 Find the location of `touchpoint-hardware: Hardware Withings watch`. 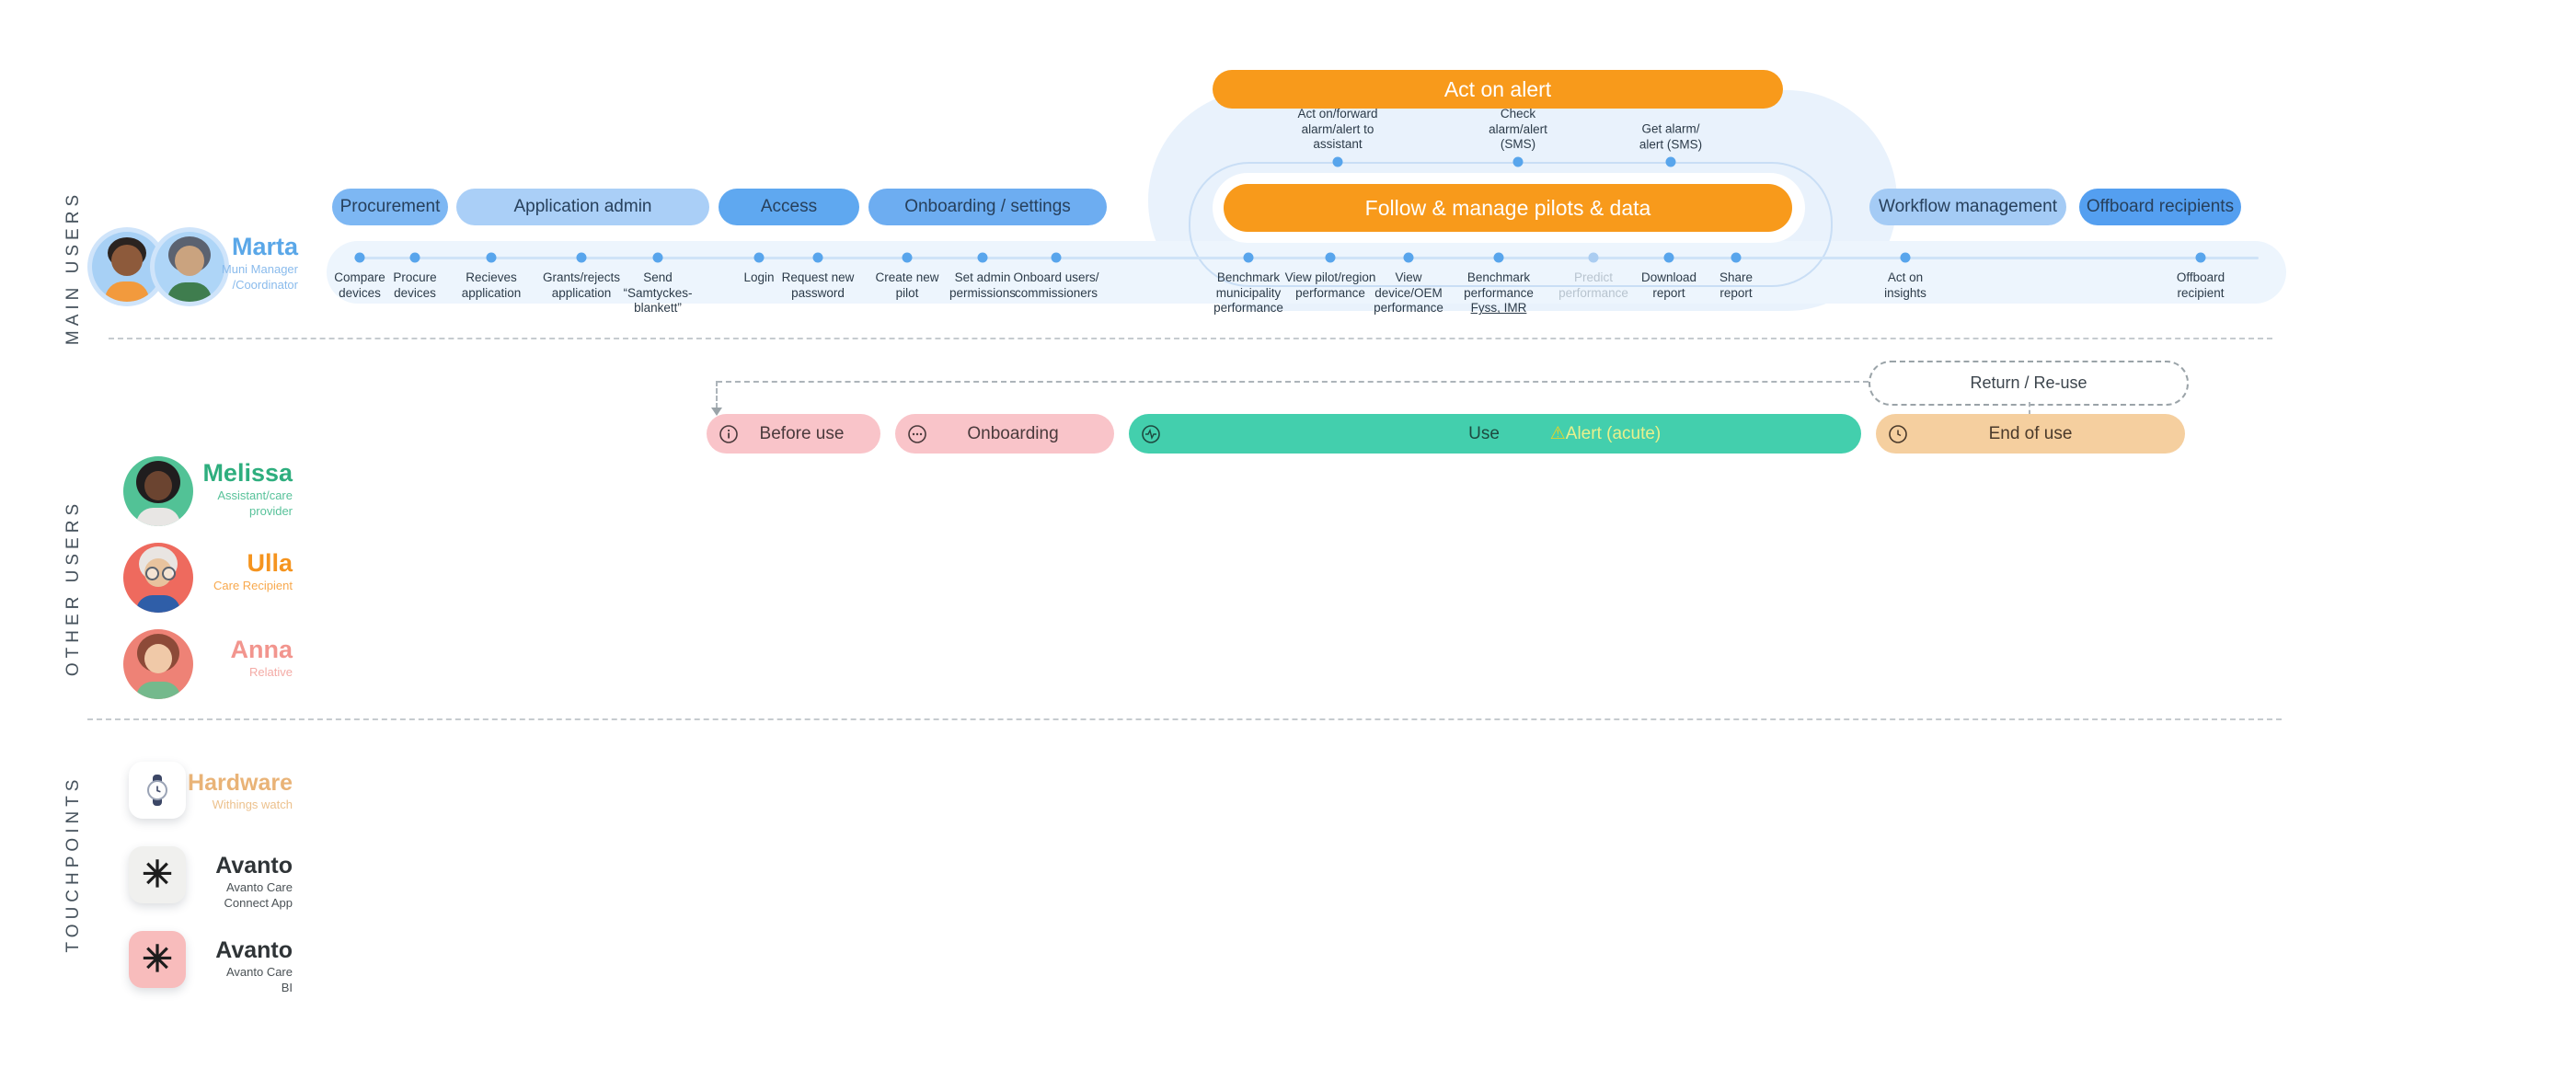

touchpoint-hardware: Hardware Withings watch is located at coordinates (212, 792).